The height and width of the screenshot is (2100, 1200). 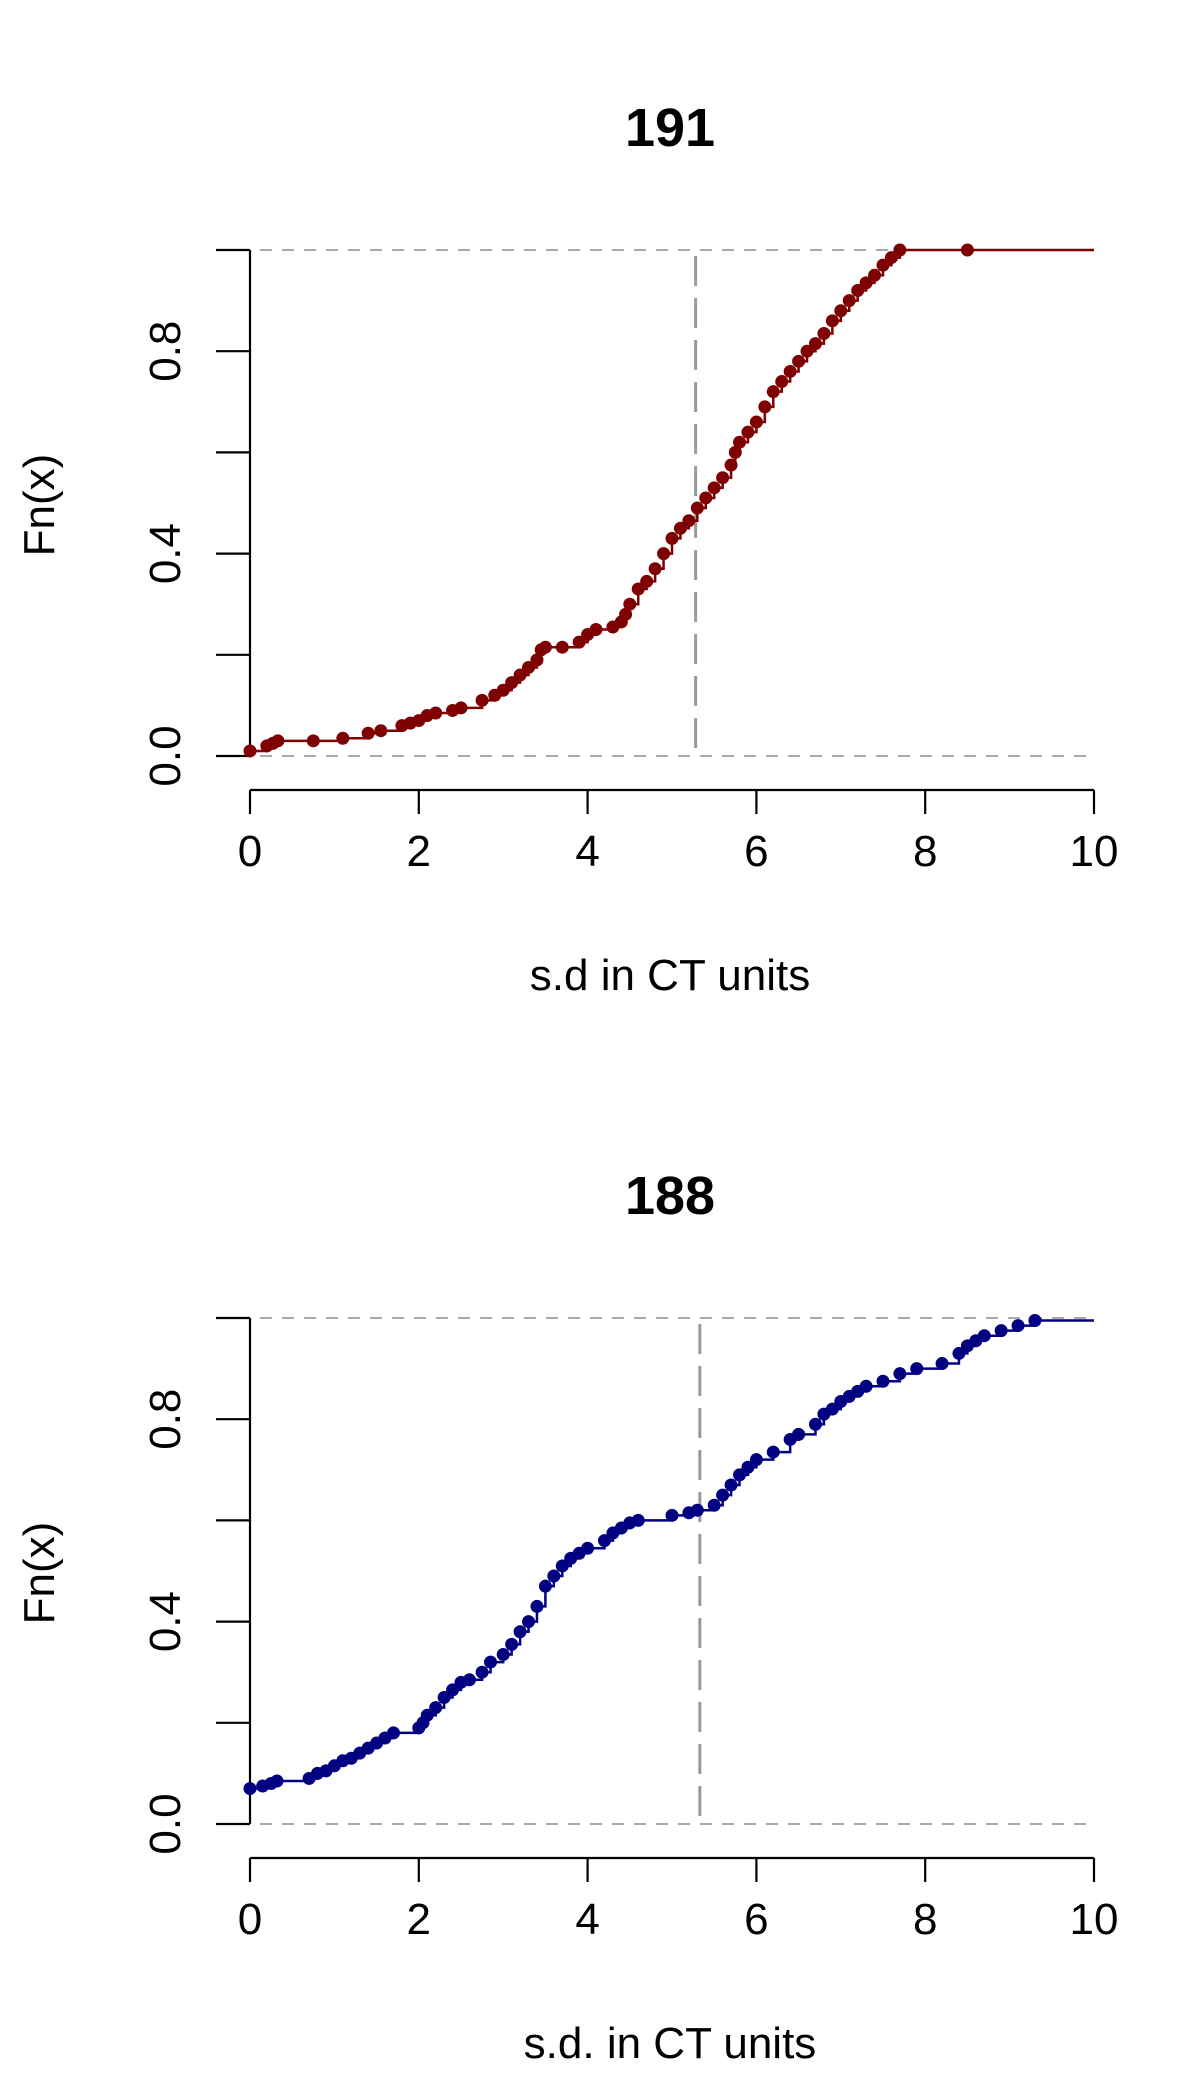 What do you see at coordinates (250, 851) in the screenshot?
I see `x-tick-label: 0` at bounding box center [250, 851].